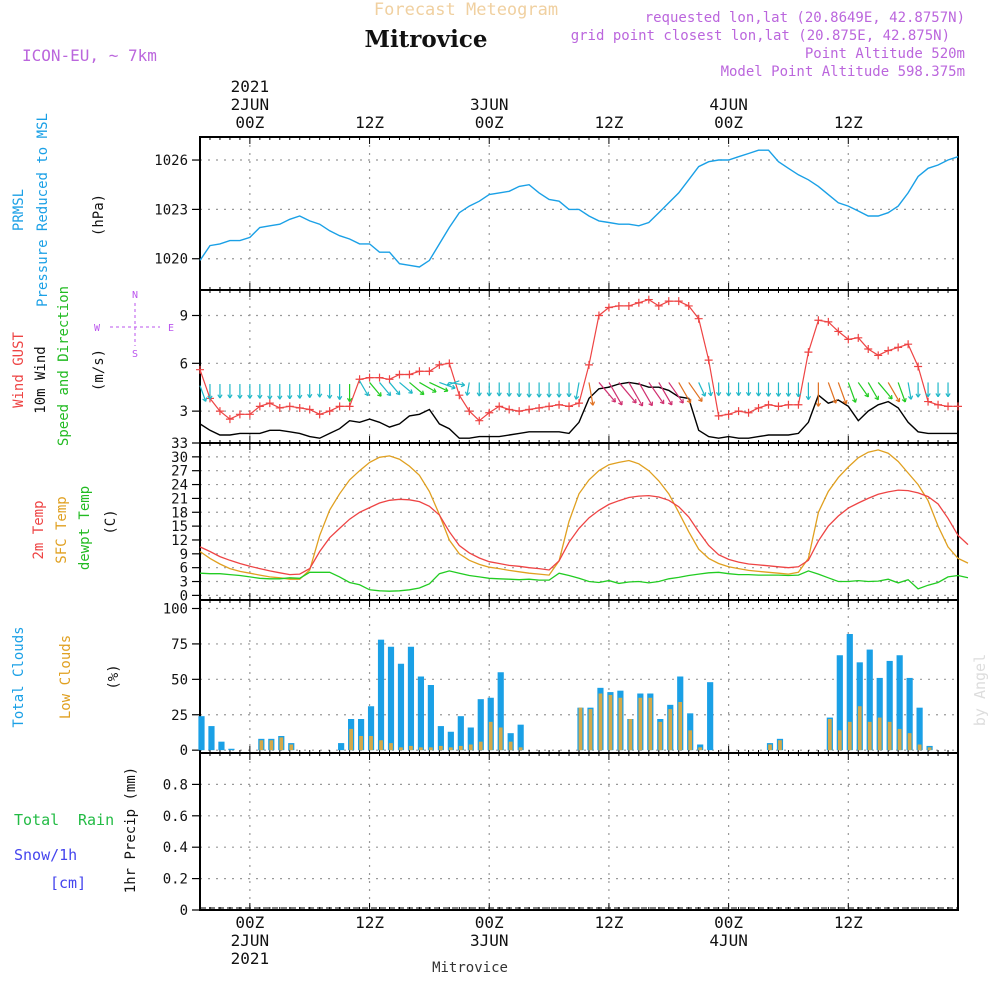  I want to click on bottom-tick-label: 3JUN, so click(489, 940).